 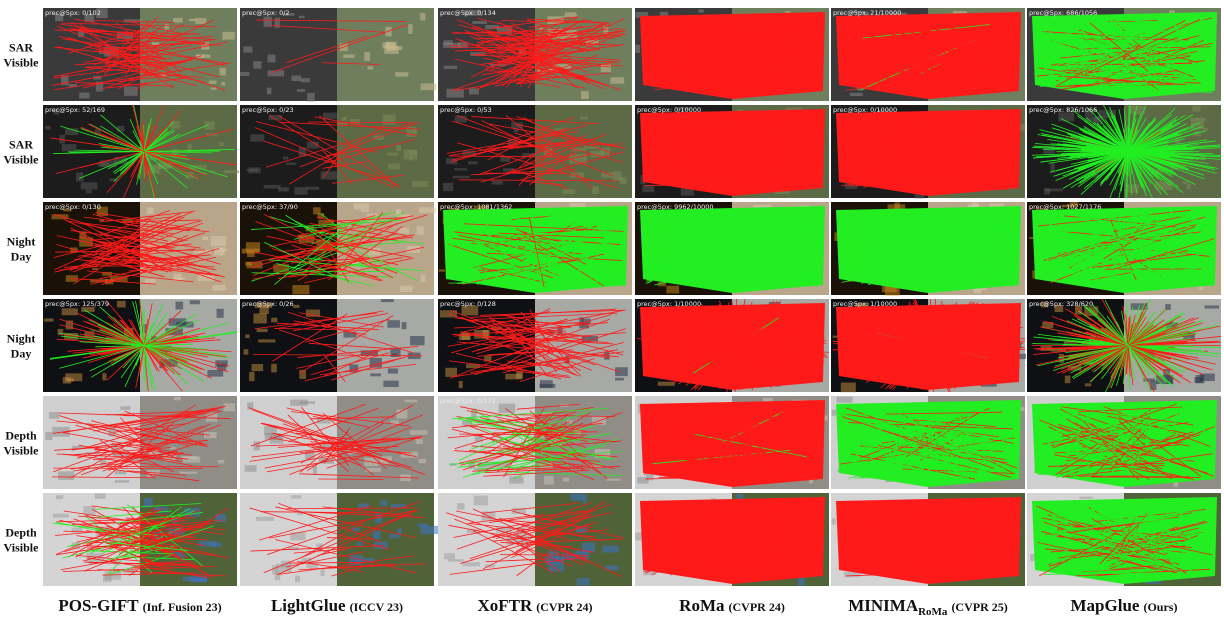 What do you see at coordinates (1061, 304) in the screenshot?
I see `precision-label: prec@5px: 328/620` at bounding box center [1061, 304].